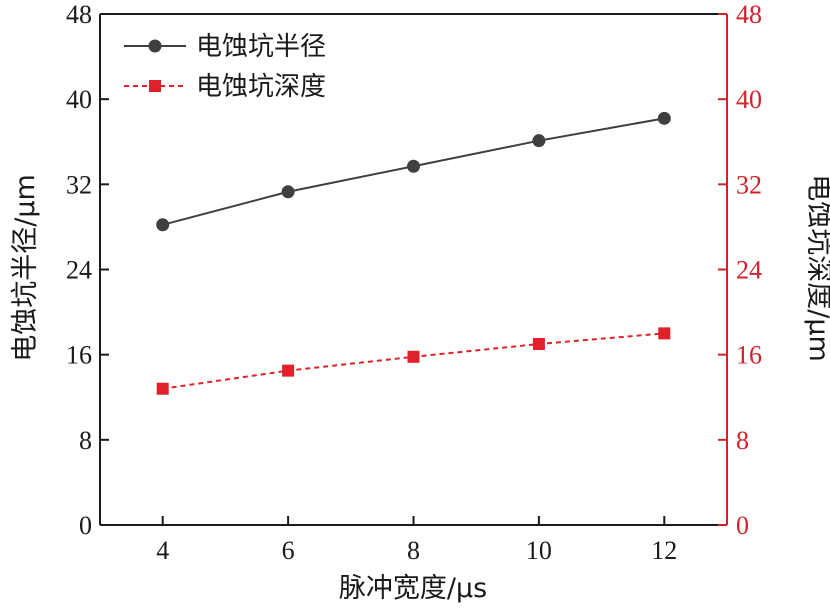 The image size is (830, 609). Describe the element at coordinates (742, 525) in the screenshot. I see `right-y-tick-label: 0` at that location.